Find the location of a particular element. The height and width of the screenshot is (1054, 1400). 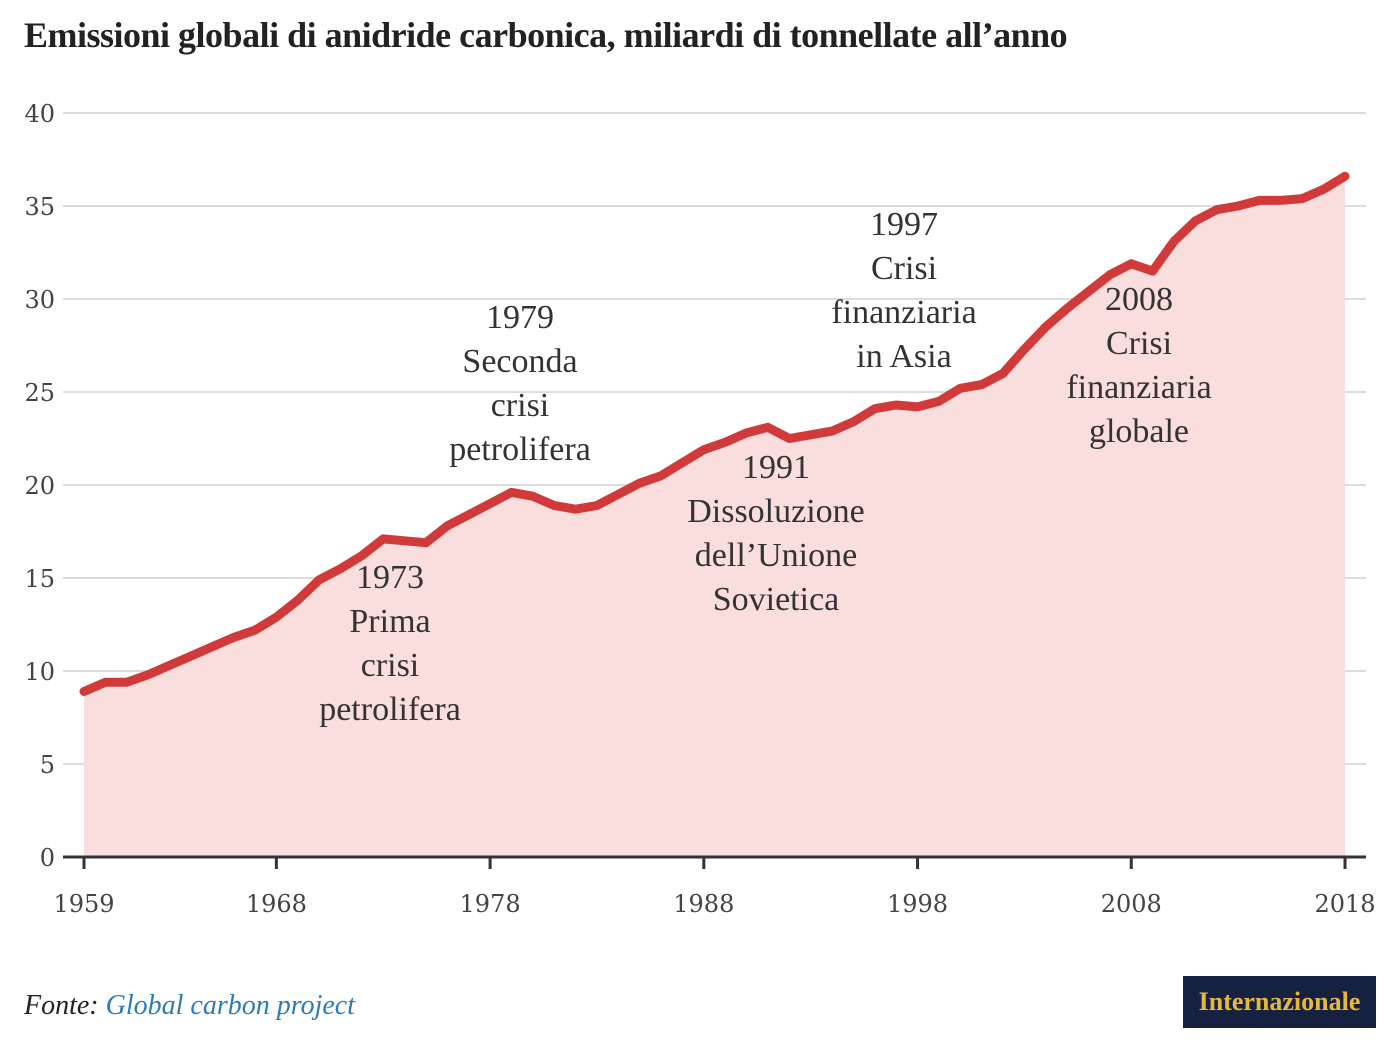

x-tick-label: 1959 is located at coordinates (83, 904).